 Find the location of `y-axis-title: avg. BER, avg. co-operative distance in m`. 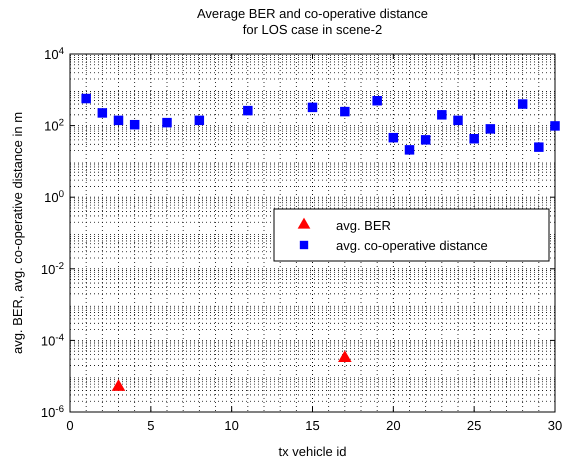

y-axis-title: avg. BER, avg. co-operative distance in m is located at coordinates (17, 233).